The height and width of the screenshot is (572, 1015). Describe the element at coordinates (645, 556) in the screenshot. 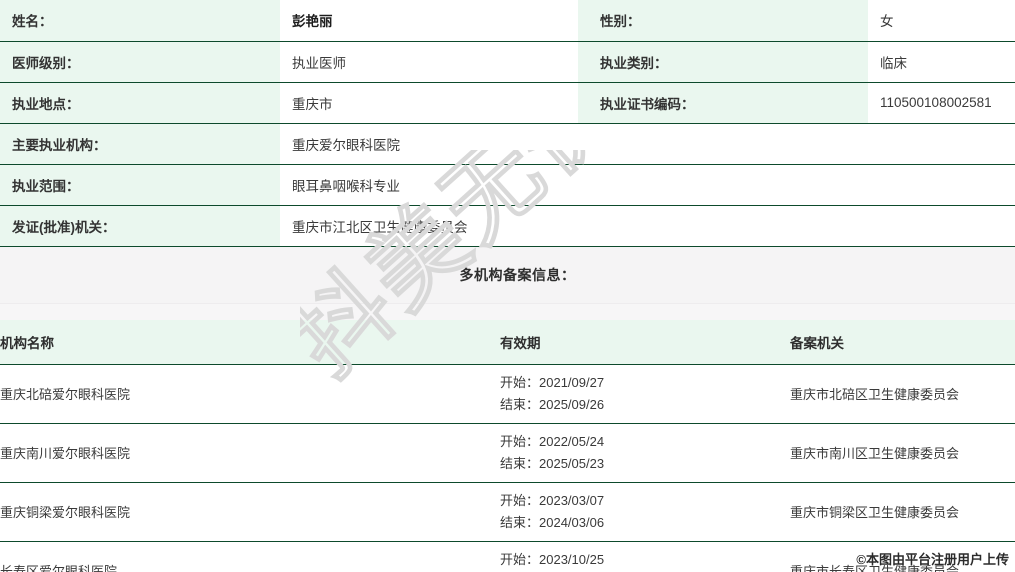

I see `cell-validity: 开始：2023/10/25 结束：2026/10/24` at that location.